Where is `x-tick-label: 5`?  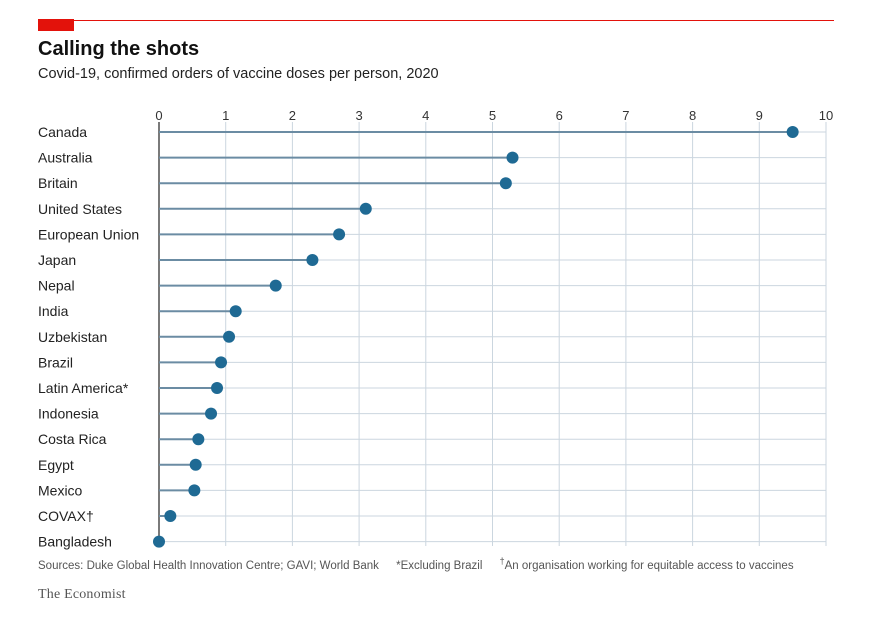 x-tick-label: 5 is located at coordinates (492, 115).